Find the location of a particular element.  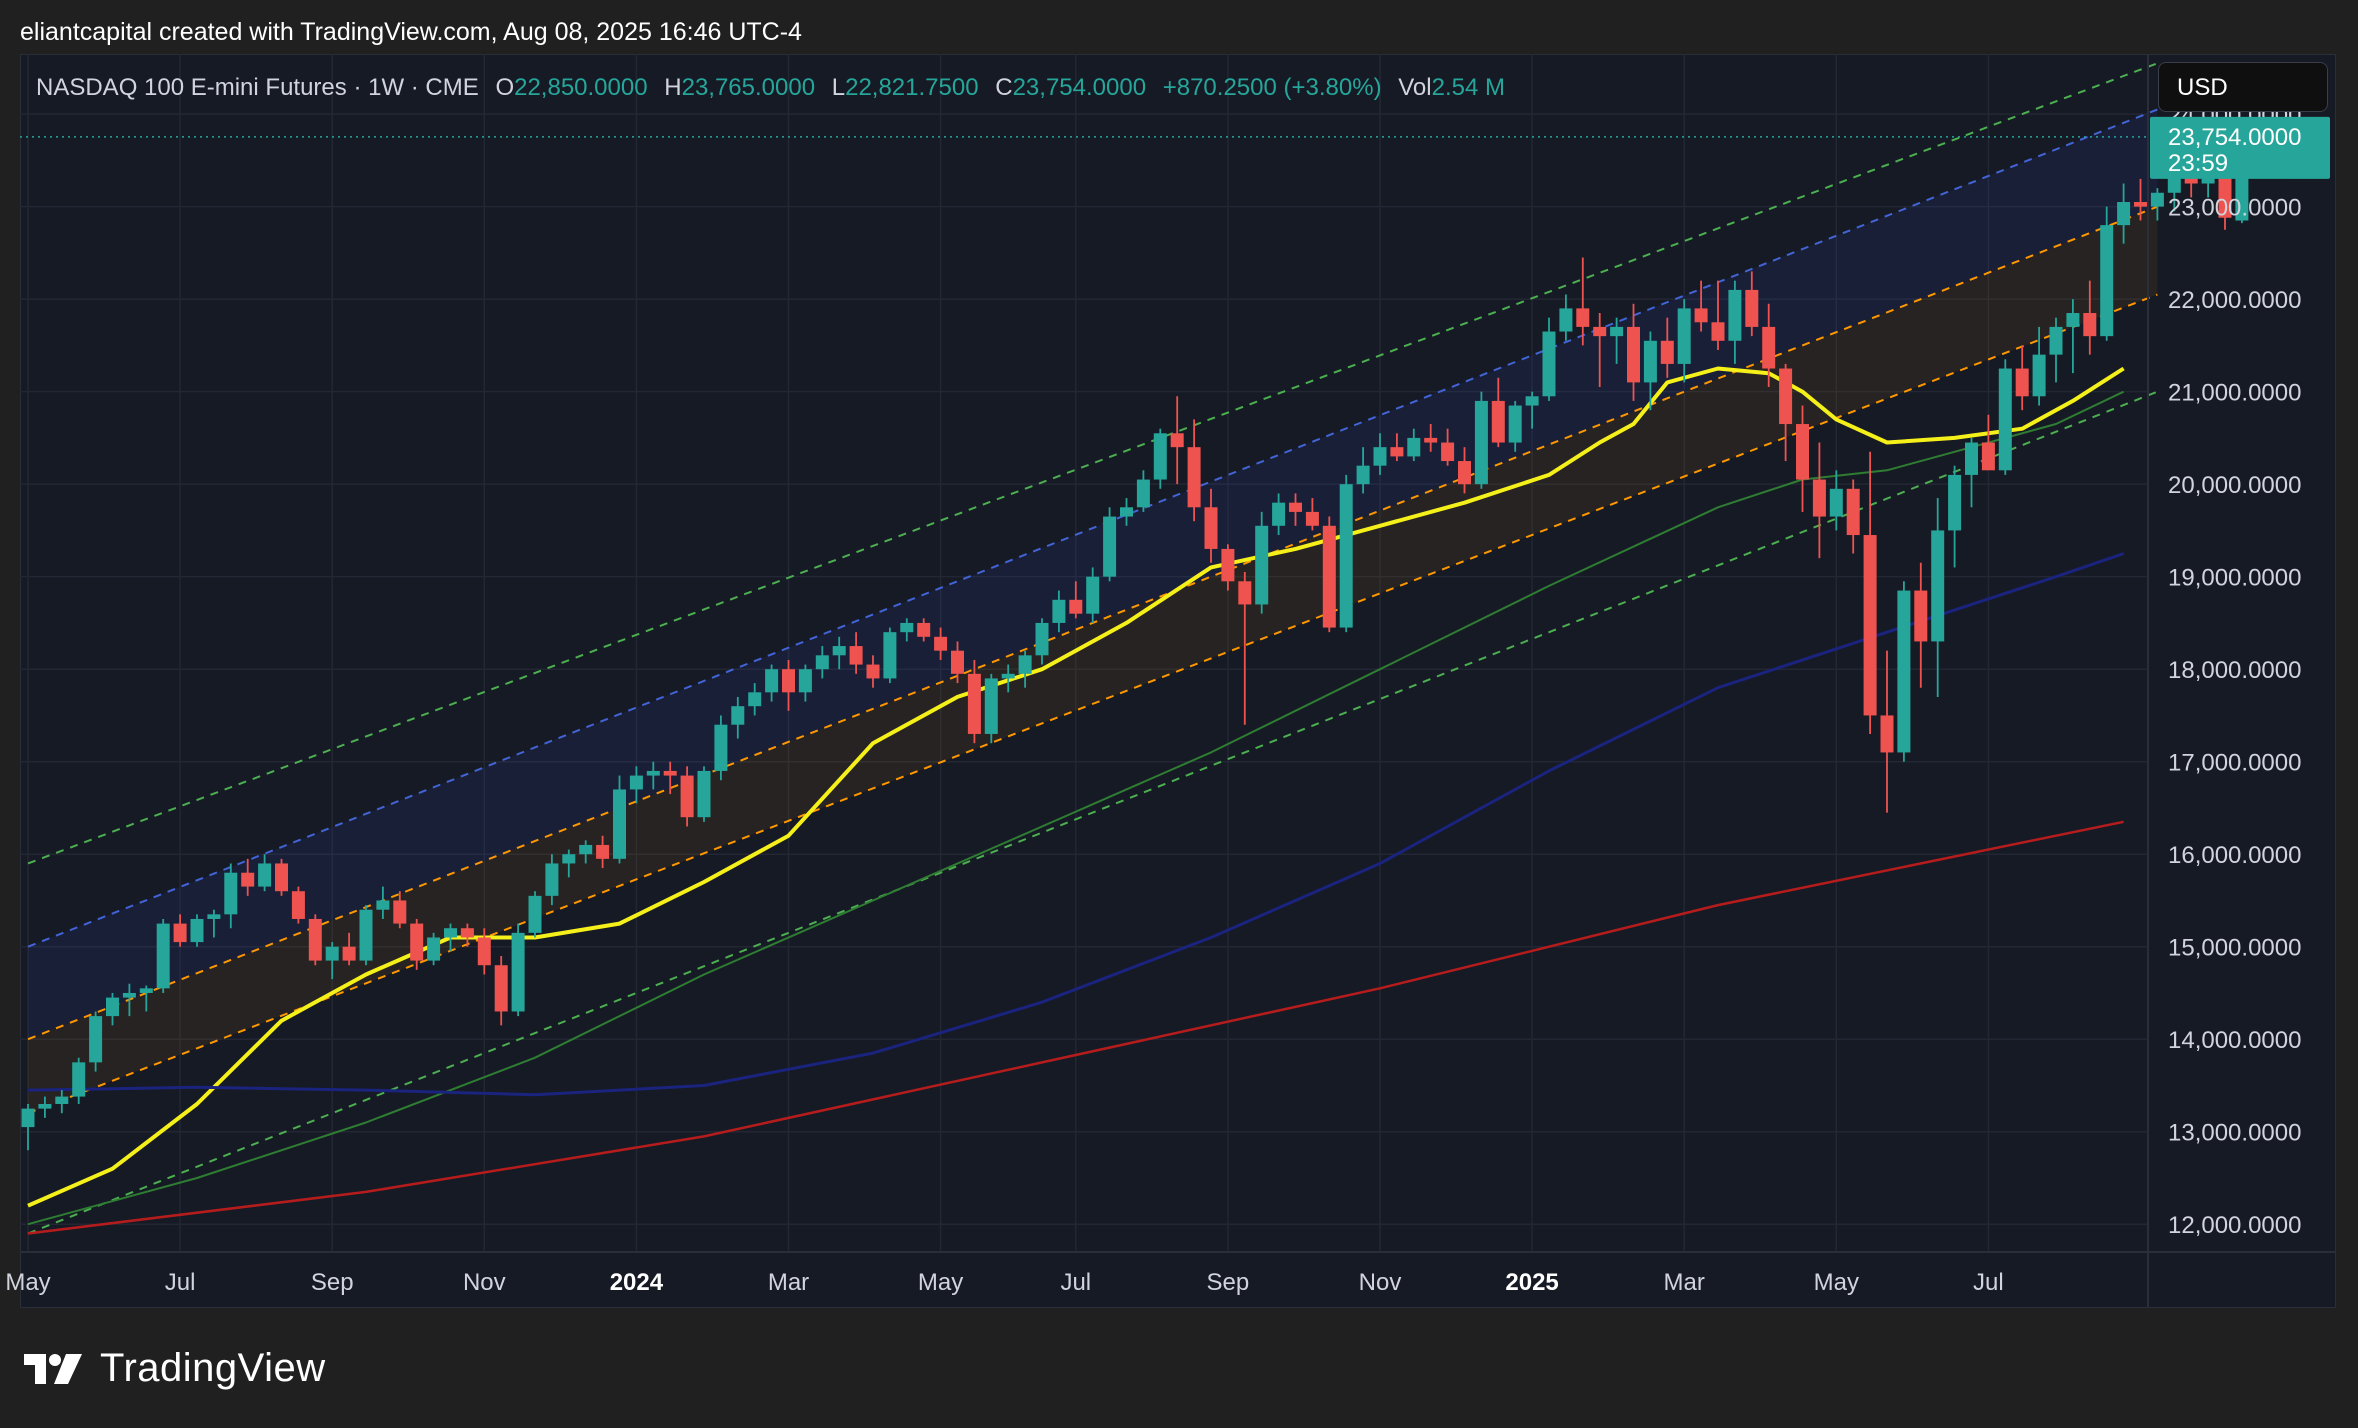

price-tag-countdown: 23:59 is located at coordinates (2198, 163).